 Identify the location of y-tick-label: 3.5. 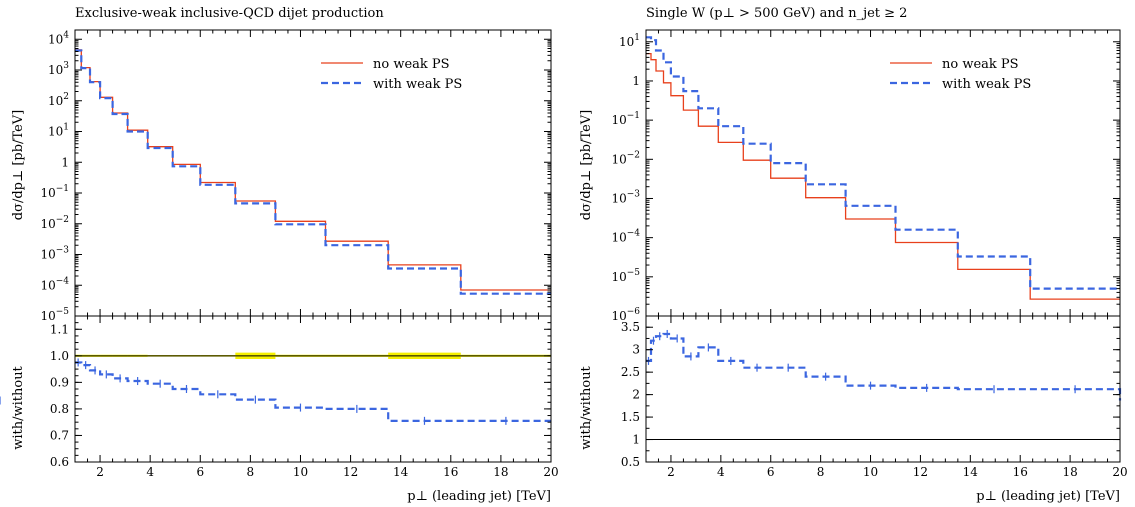
(630, 327).